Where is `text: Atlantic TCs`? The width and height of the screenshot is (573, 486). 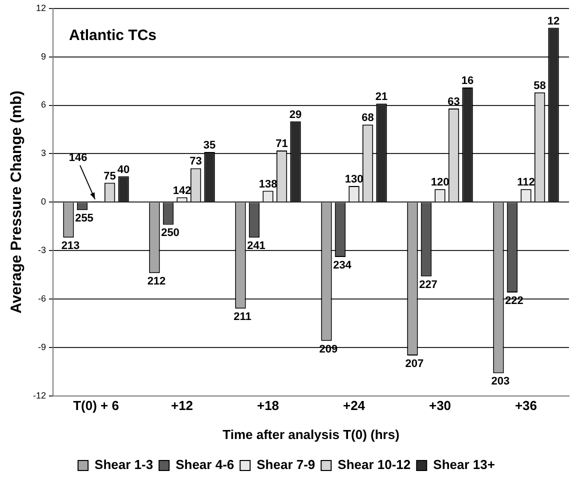
text: Atlantic TCs is located at coordinates (113, 35).